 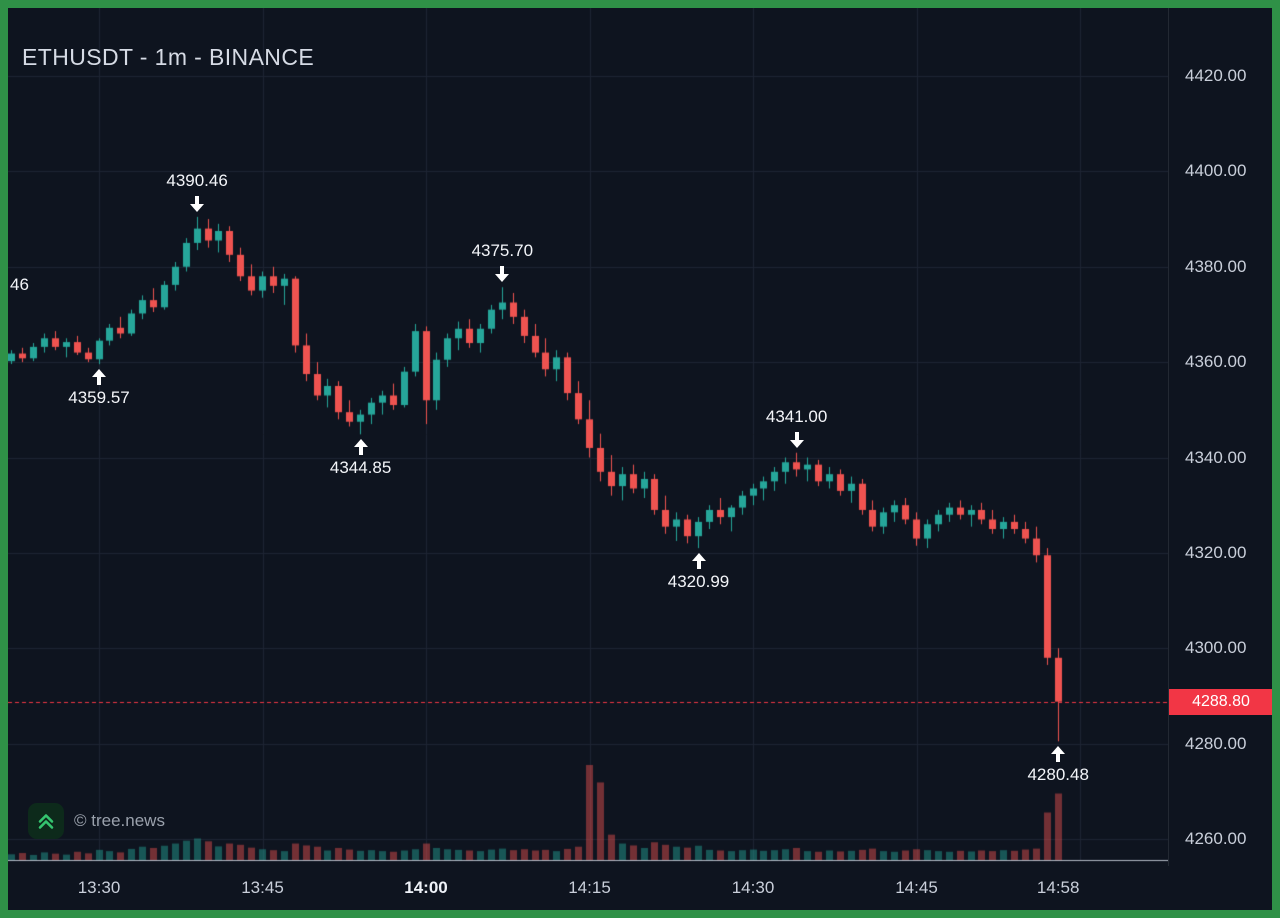 What do you see at coordinates (1216, 743) in the screenshot?
I see `price-tick-label: 4280.00` at bounding box center [1216, 743].